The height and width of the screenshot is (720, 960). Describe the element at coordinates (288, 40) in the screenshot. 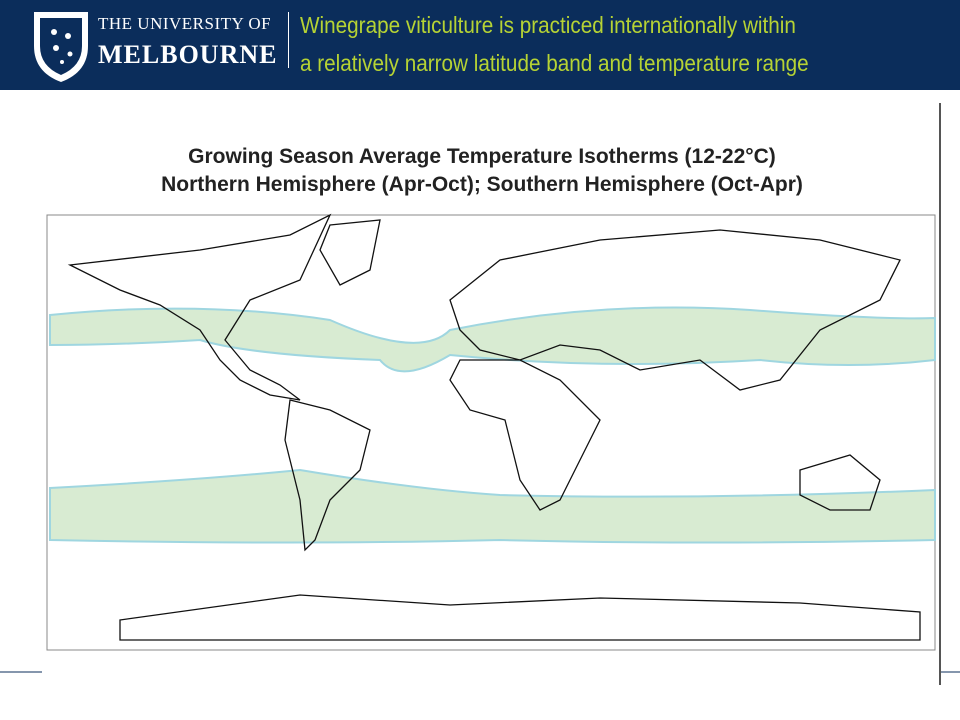

I see `divider` at that location.